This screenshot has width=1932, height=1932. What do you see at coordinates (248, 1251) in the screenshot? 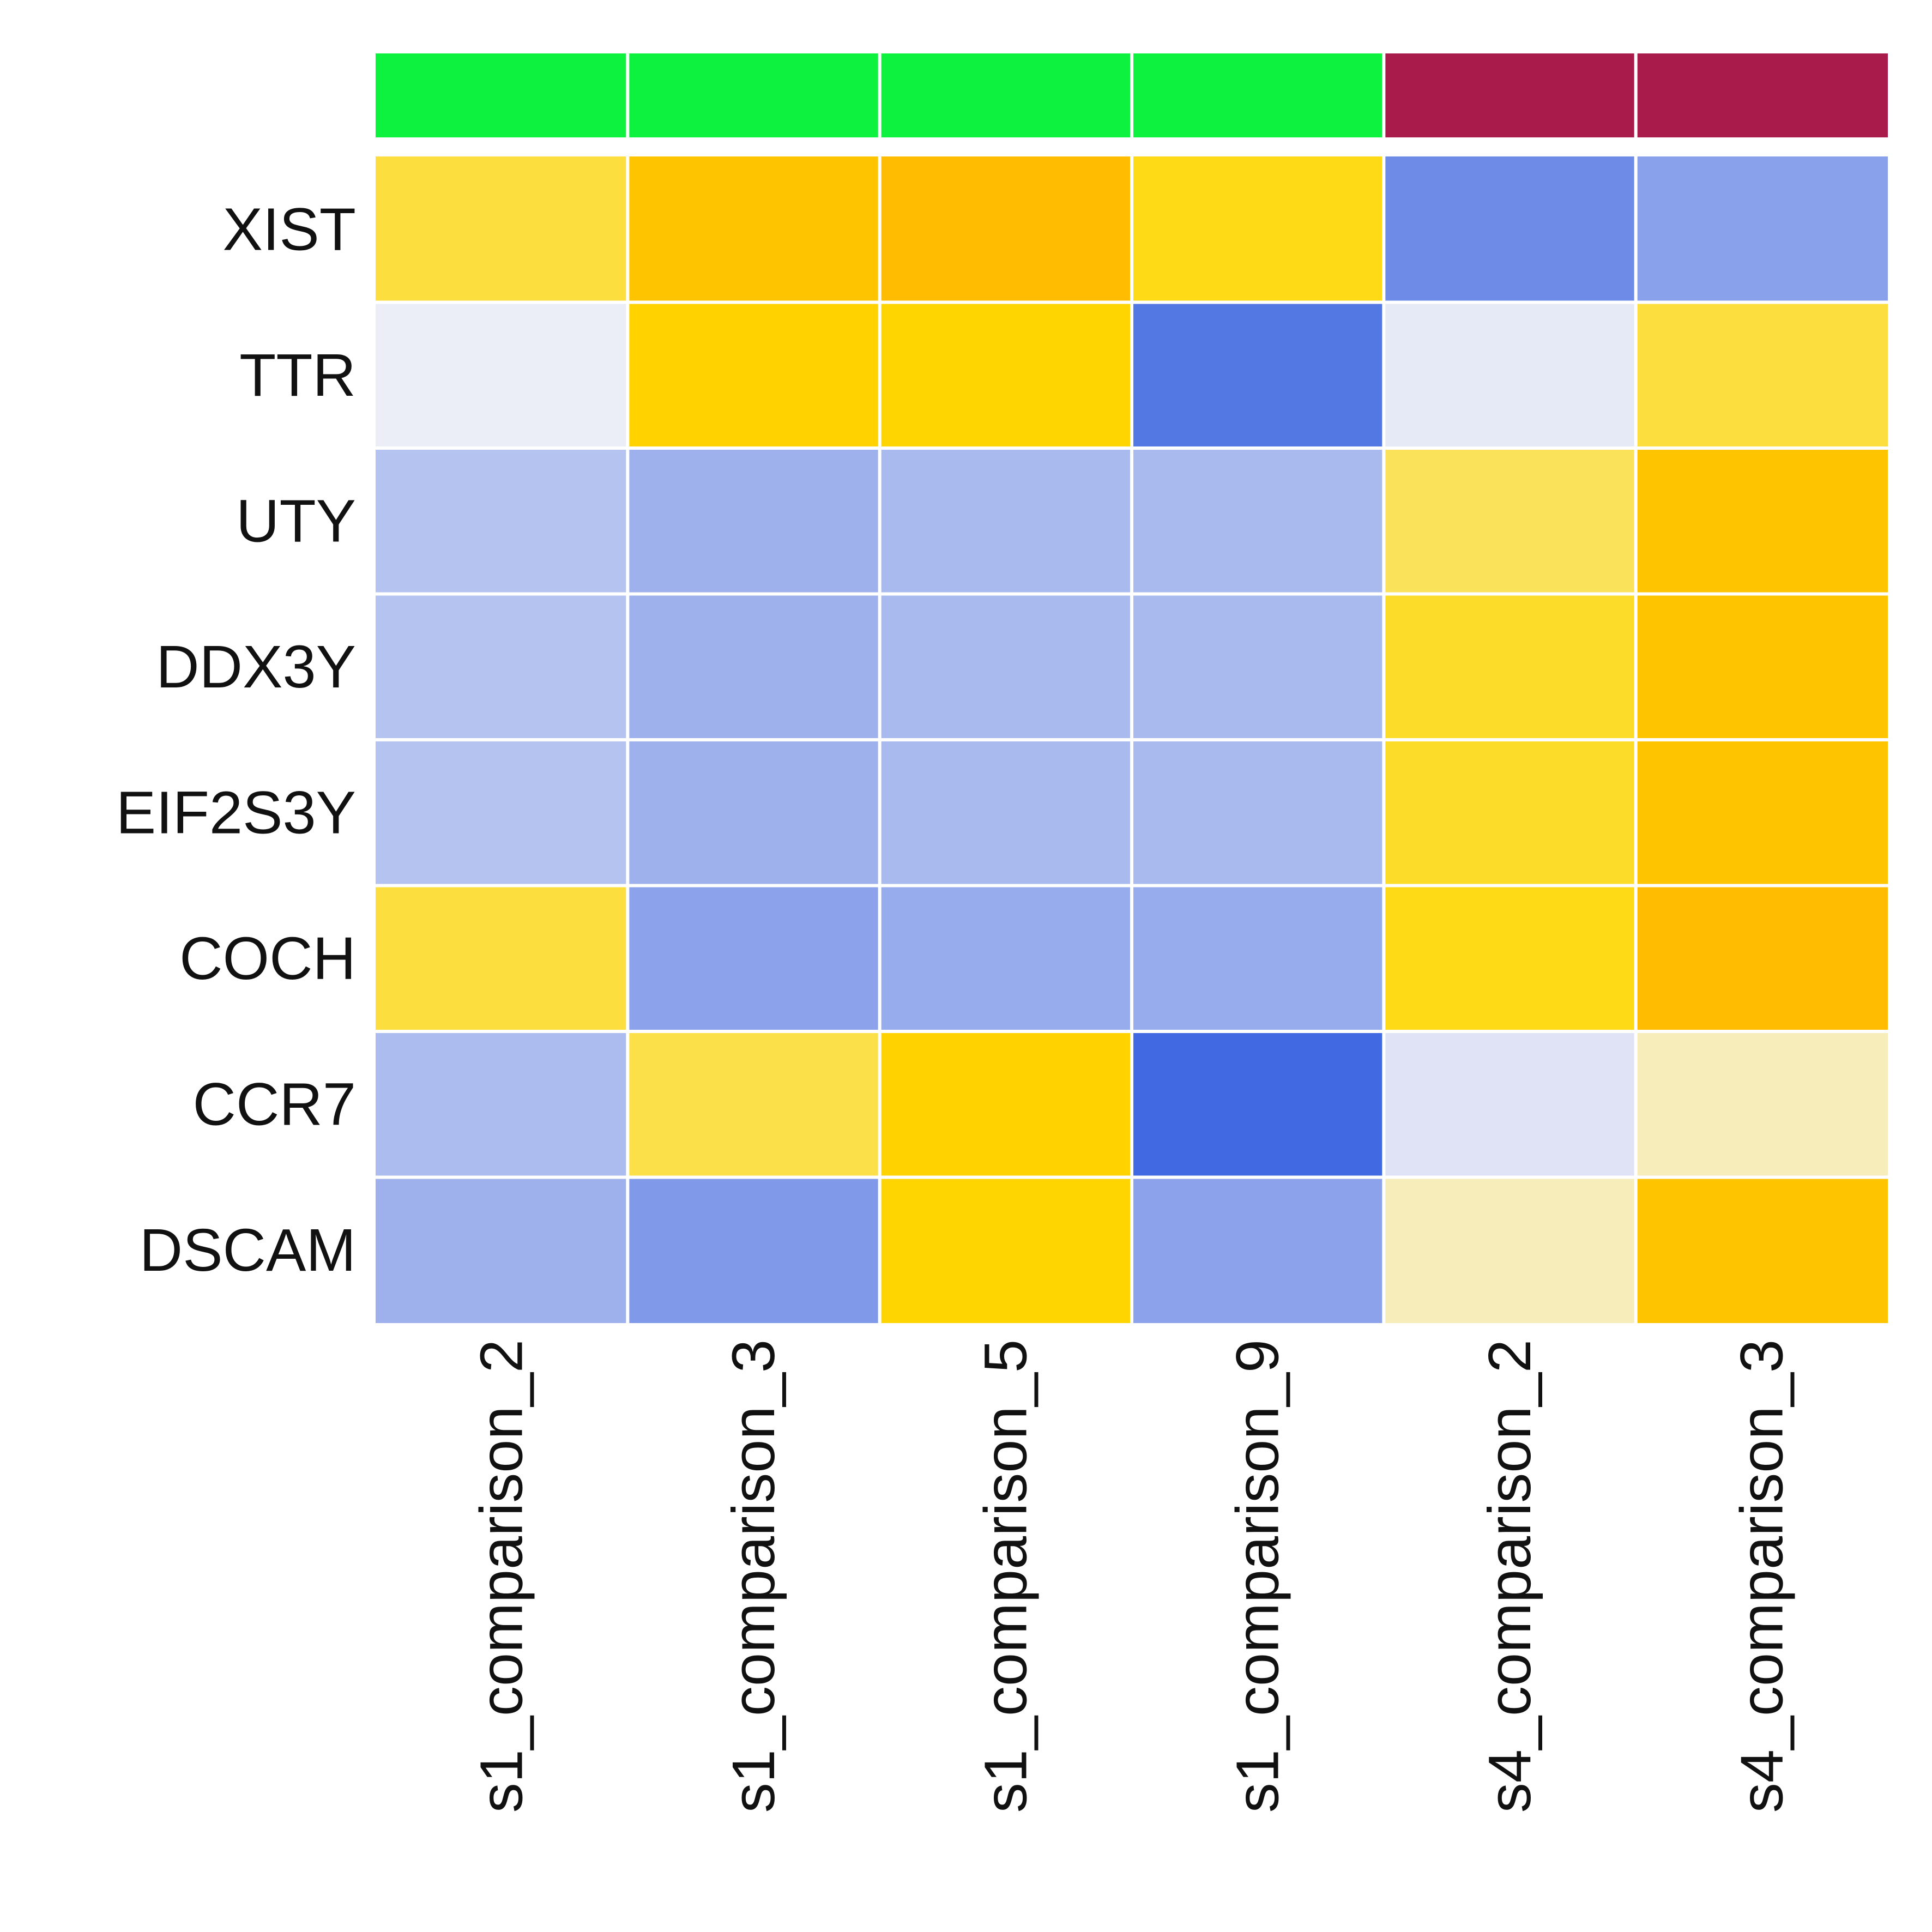
I see `row-label-dscam: DSCAM` at bounding box center [248, 1251].